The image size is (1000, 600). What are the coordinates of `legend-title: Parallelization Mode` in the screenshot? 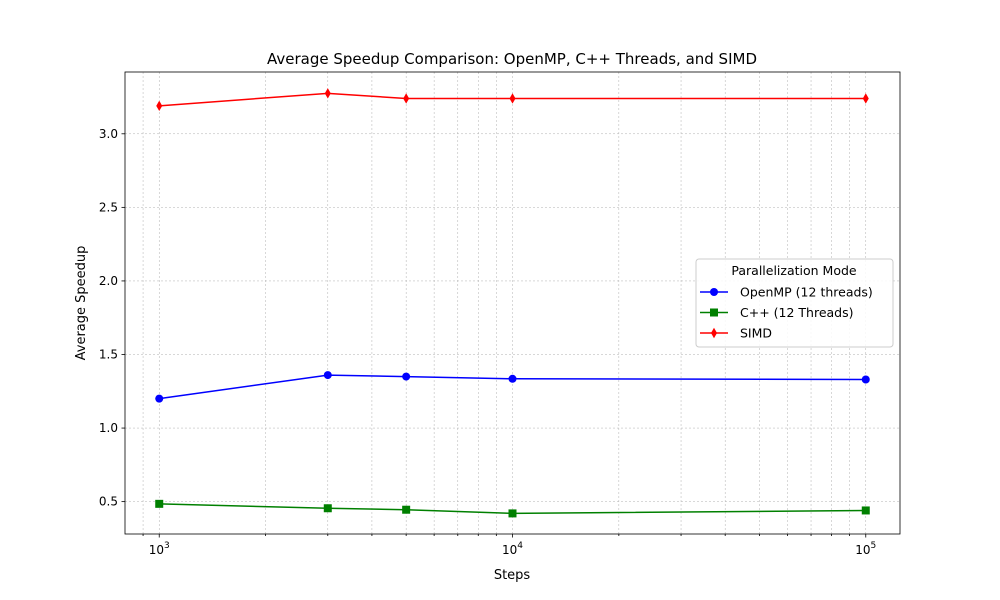 It's located at (794, 270).